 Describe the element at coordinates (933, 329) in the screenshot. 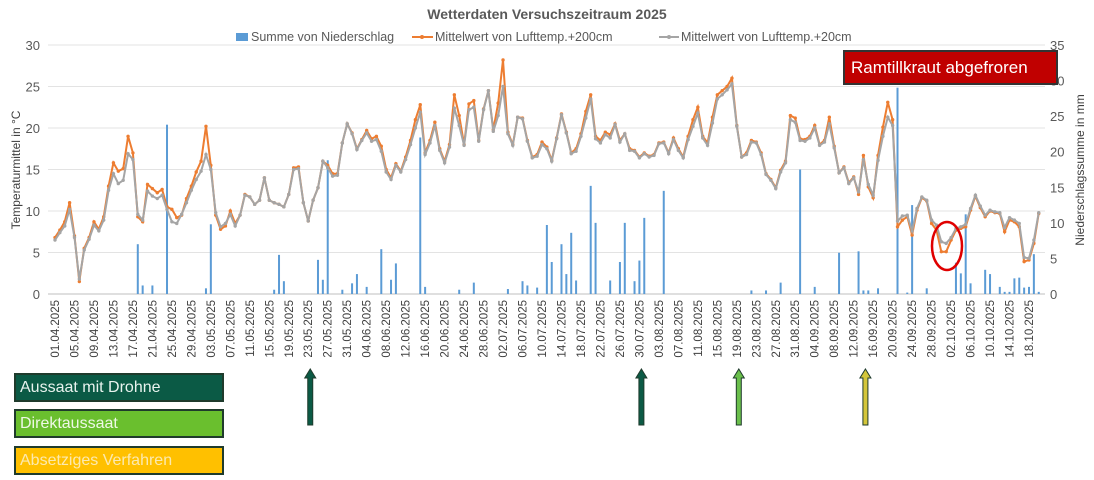

I see `x-tick-label: 28.09.2025` at that location.